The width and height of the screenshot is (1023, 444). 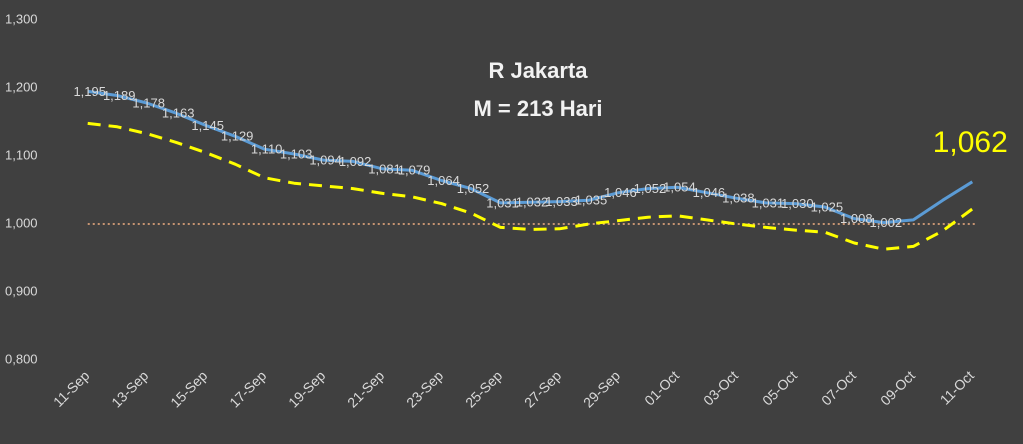 I want to click on x-tick-label: 25-Sep, so click(x=483, y=388).